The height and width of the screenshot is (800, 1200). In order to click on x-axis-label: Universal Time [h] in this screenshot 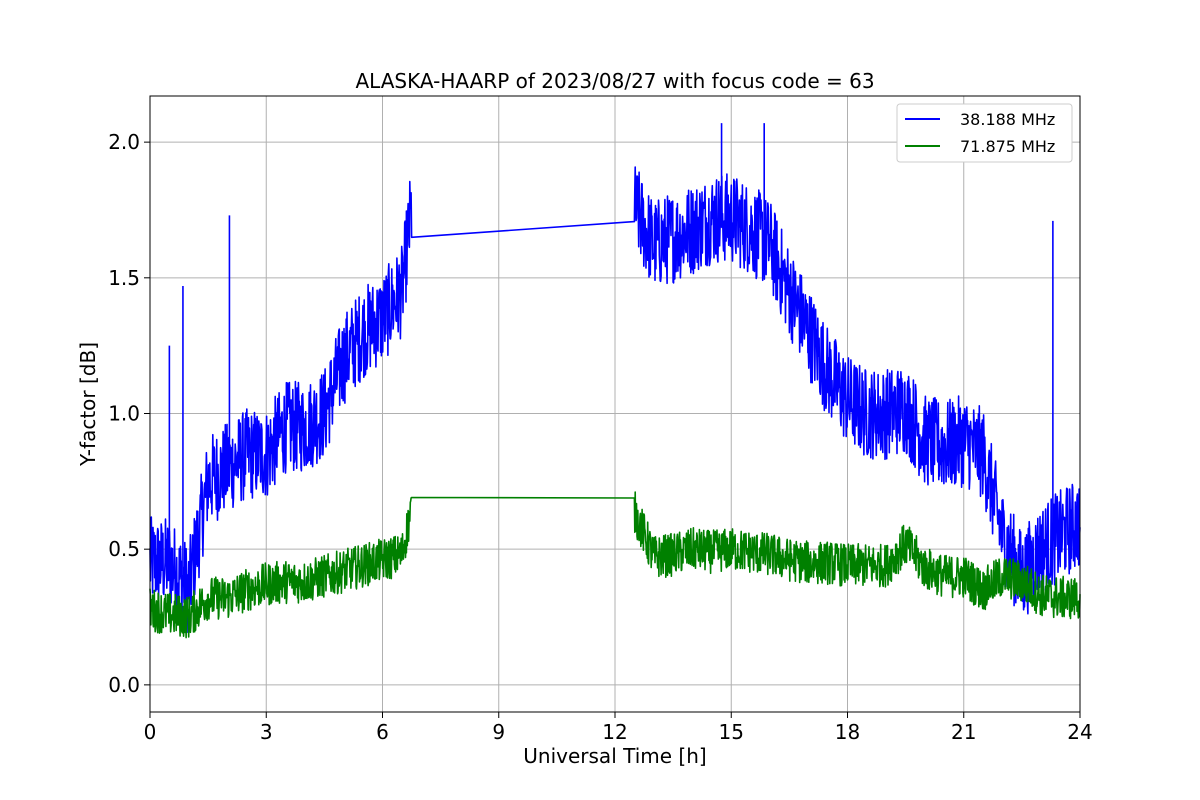, I will do `click(614, 756)`.